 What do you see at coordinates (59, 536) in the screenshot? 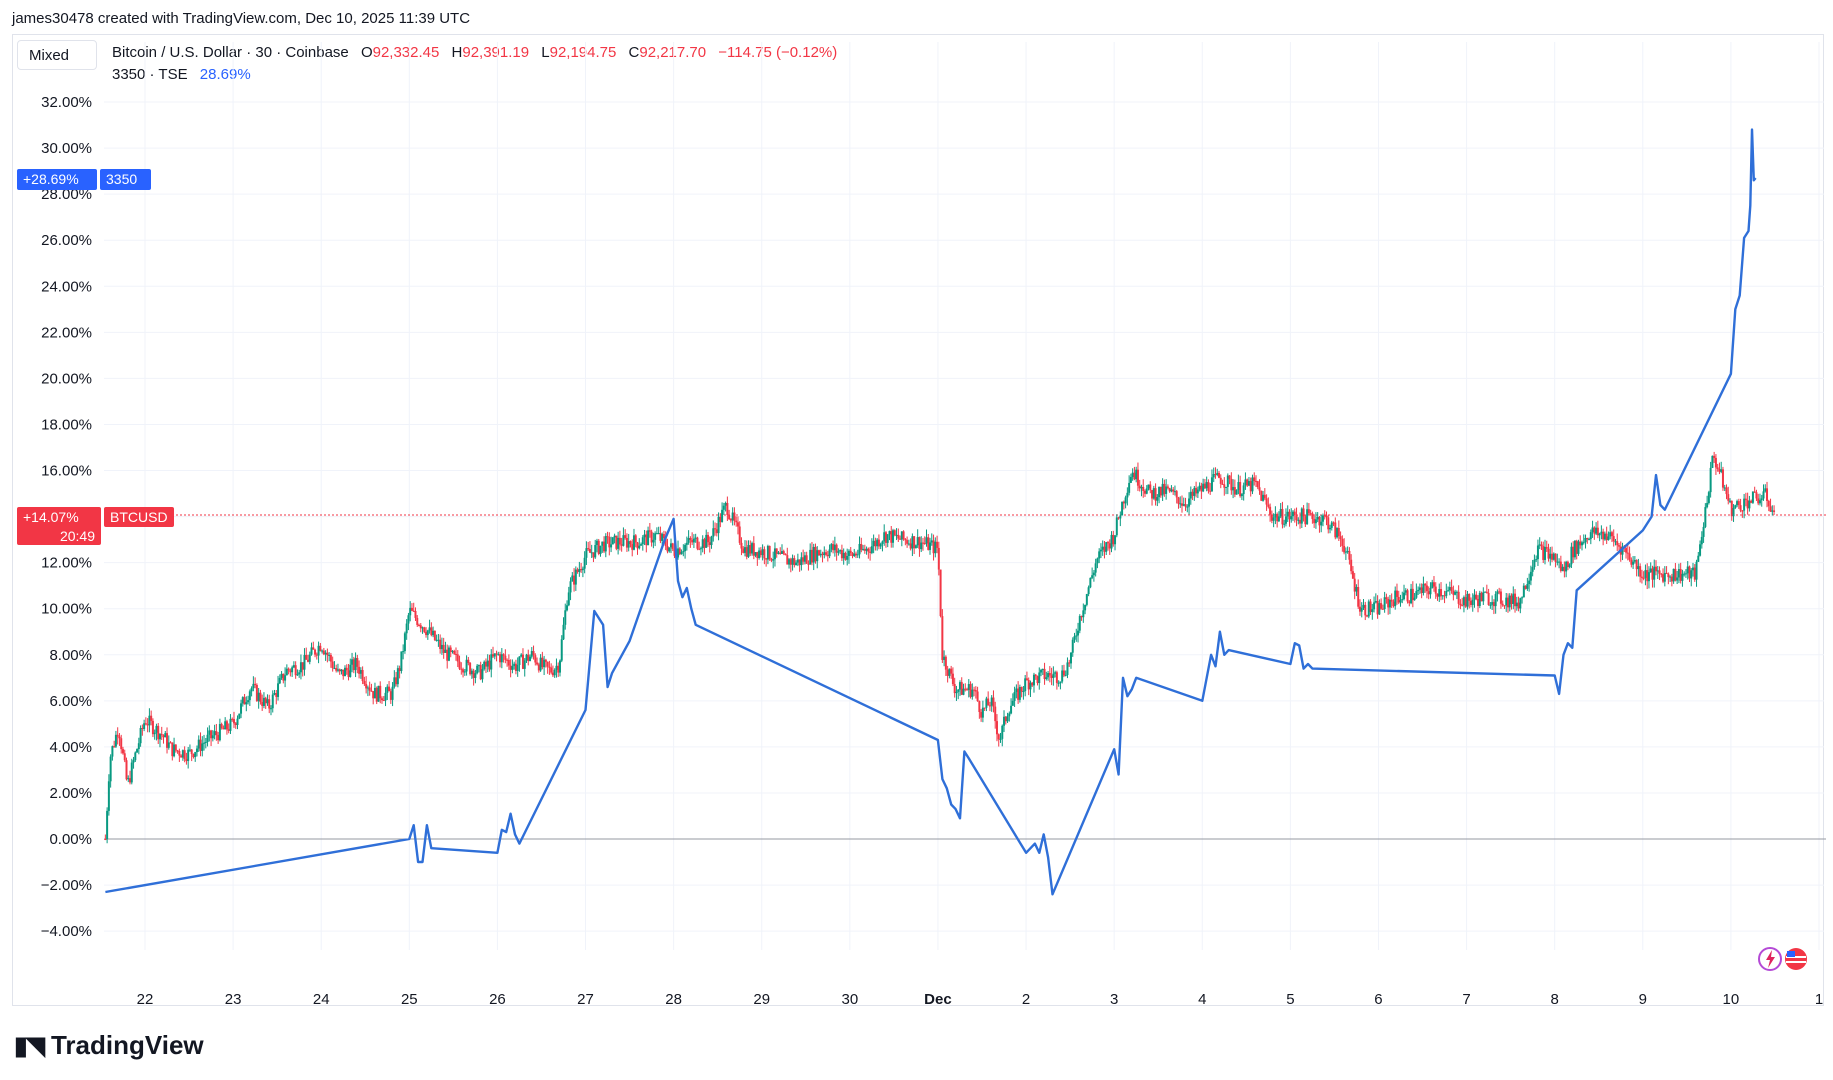
I see `btcusd-countdown-tag: 20:49` at bounding box center [59, 536].